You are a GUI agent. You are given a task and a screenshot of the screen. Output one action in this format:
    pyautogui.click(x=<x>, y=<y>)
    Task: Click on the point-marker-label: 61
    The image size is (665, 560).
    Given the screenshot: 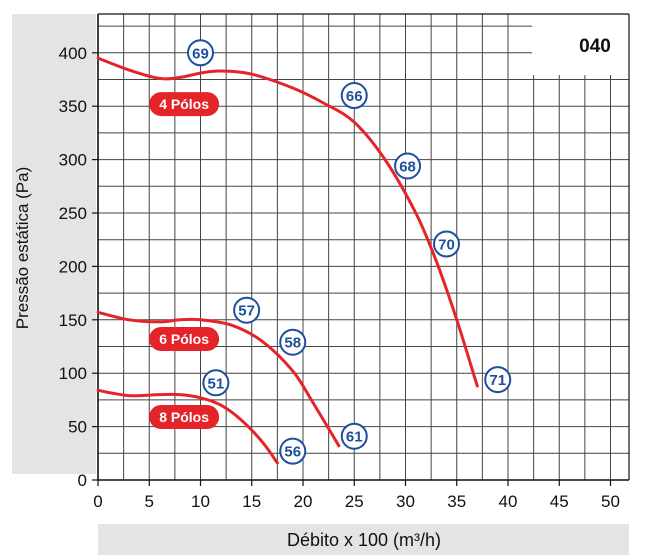 What is the action you would take?
    pyautogui.click(x=354, y=437)
    